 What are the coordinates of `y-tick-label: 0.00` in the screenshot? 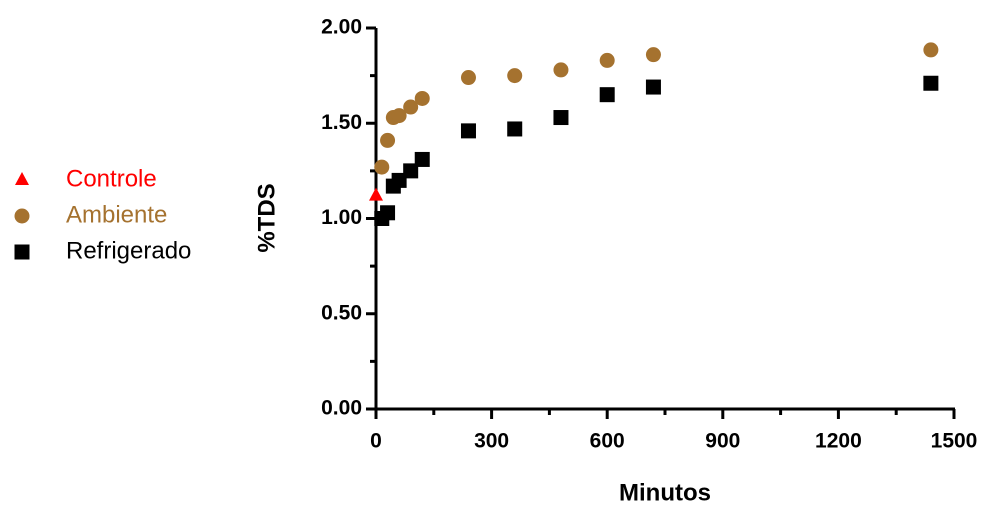 It's located at (341, 408).